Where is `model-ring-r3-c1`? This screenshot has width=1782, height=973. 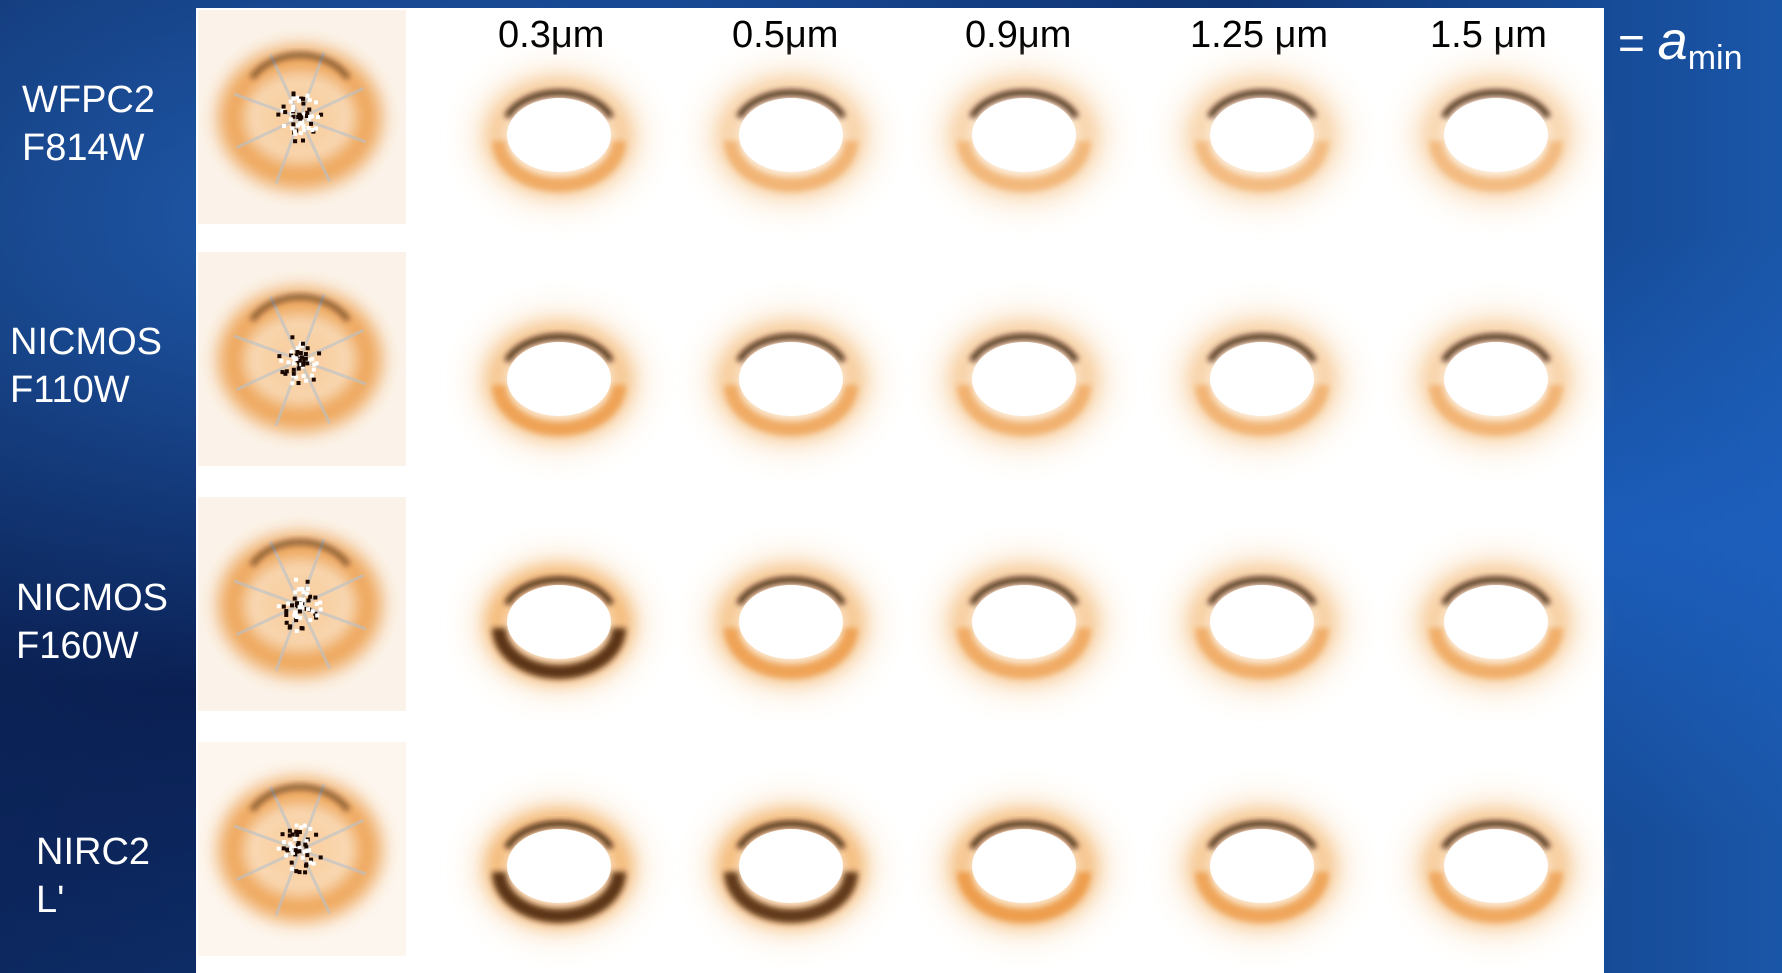 model-ring-r3-c1 is located at coordinates (791, 868).